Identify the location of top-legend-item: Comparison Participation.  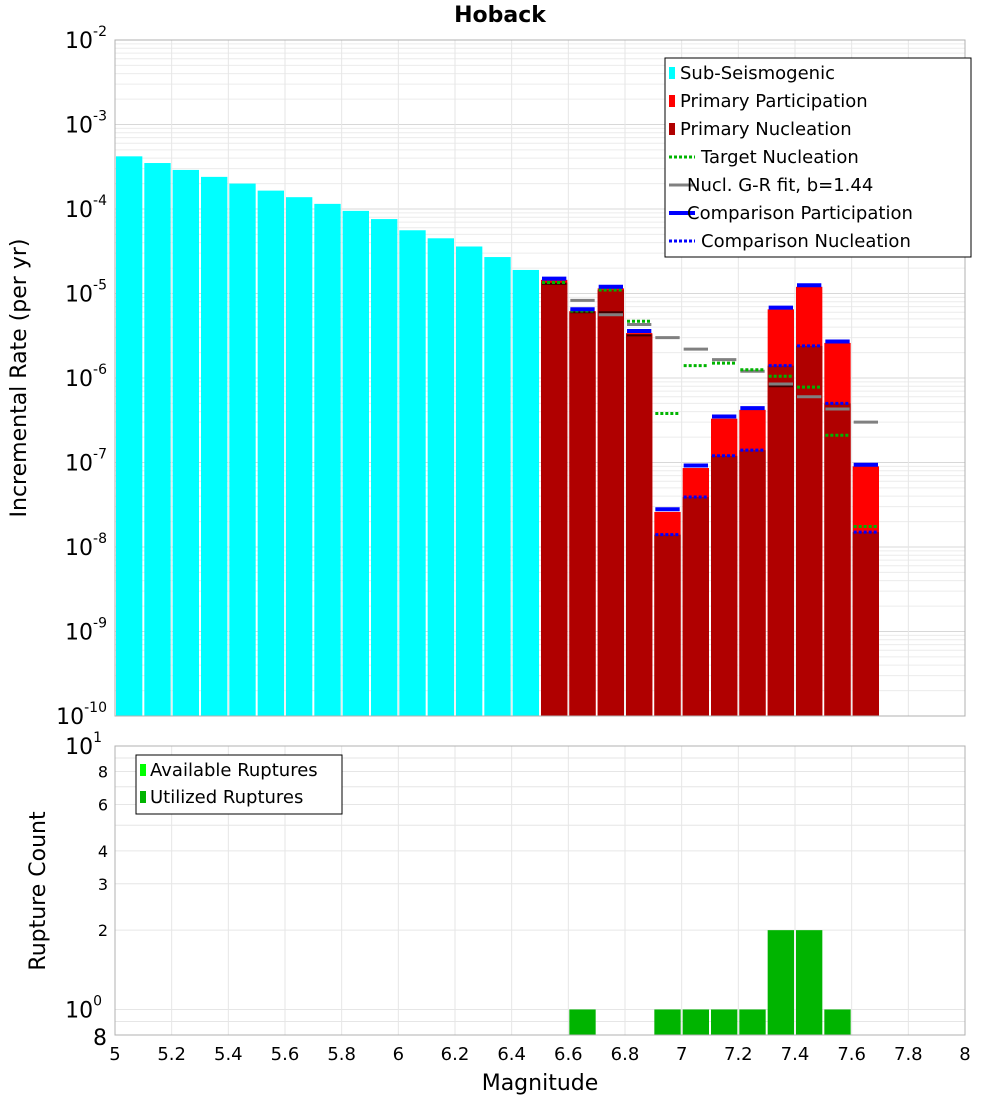
(791, 213).